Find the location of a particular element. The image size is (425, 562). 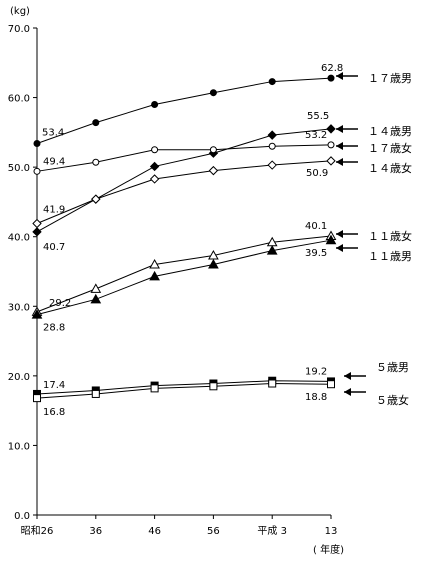

data-label: 40.7 is located at coordinates (54, 247).